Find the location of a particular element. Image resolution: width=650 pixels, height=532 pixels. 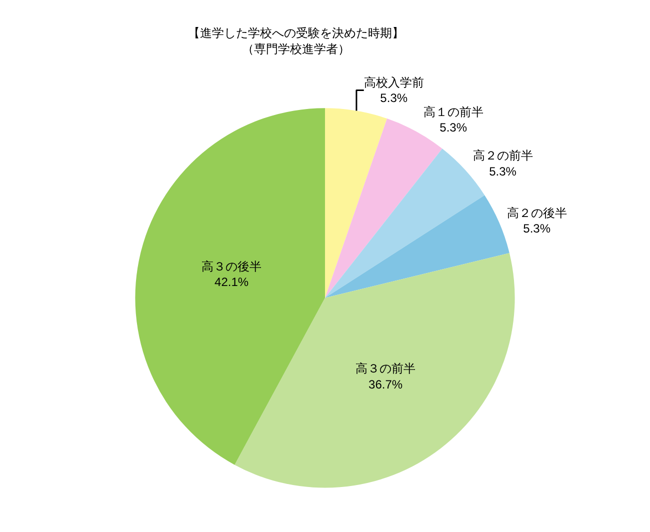

chart-subtitle: （専門学校進学者） is located at coordinates (296, 49).